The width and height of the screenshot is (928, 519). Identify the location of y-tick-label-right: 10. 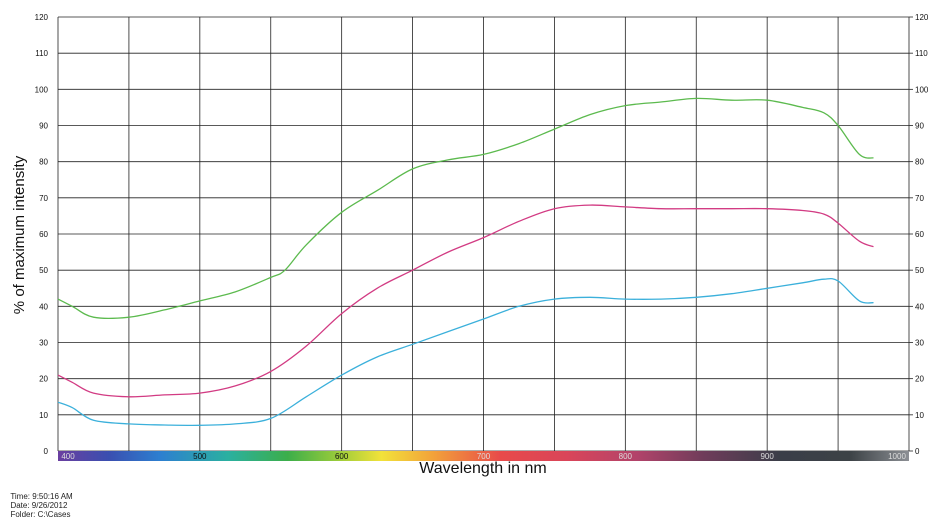
(919, 415).